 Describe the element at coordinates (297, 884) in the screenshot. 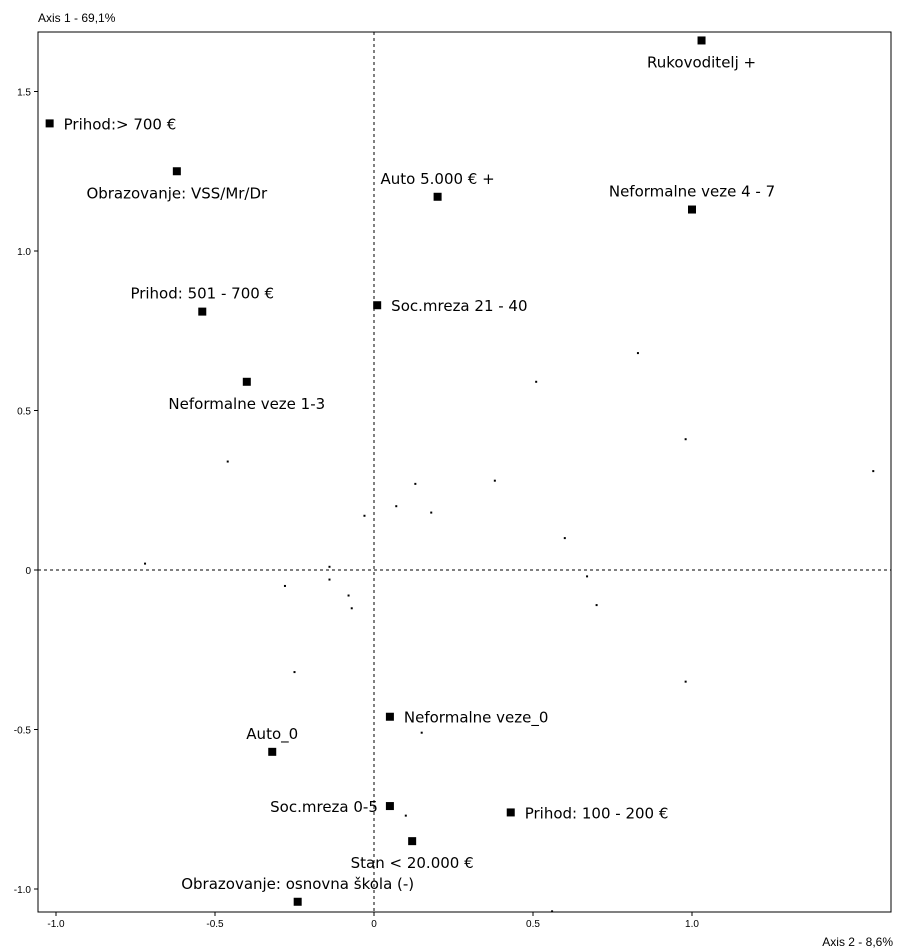

I see `point-label: Obrazovanje: osnovna škola (-)` at that location.